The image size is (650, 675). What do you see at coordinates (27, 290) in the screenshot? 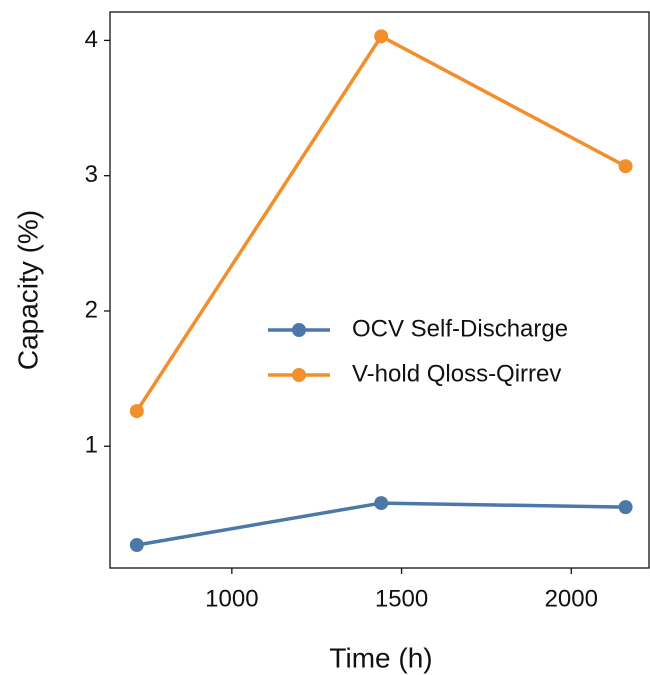
I see `y-axis-label: Capacity (%)` at bounding box center [27, 290].